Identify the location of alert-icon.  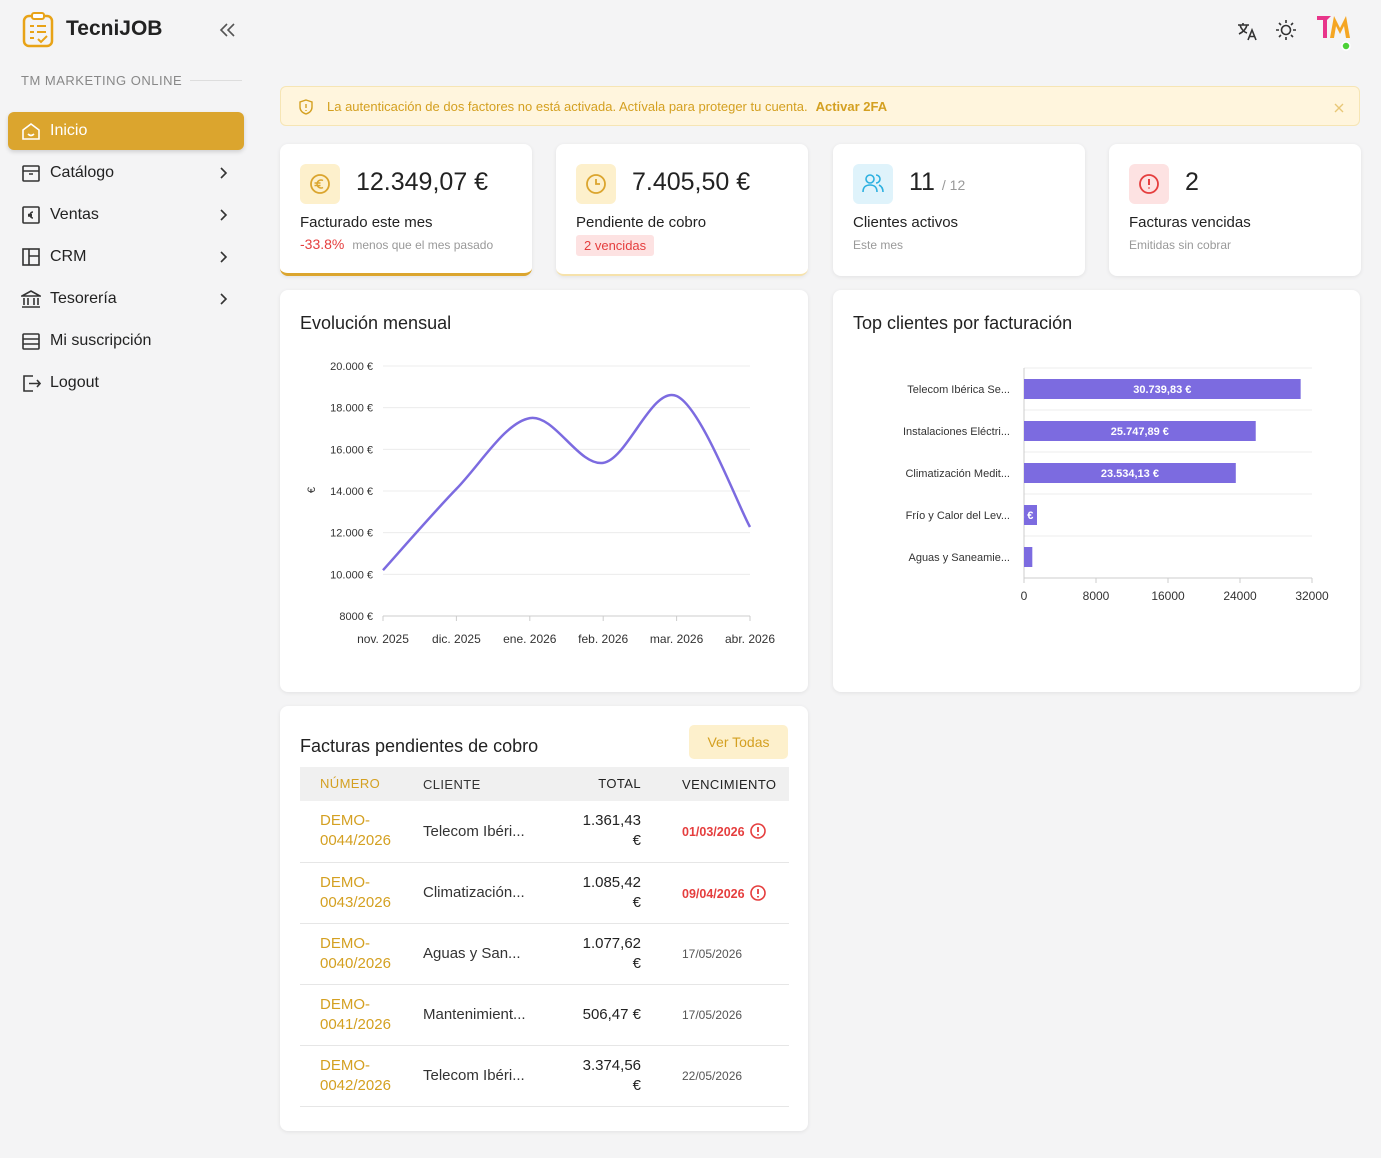
(1149, 184).